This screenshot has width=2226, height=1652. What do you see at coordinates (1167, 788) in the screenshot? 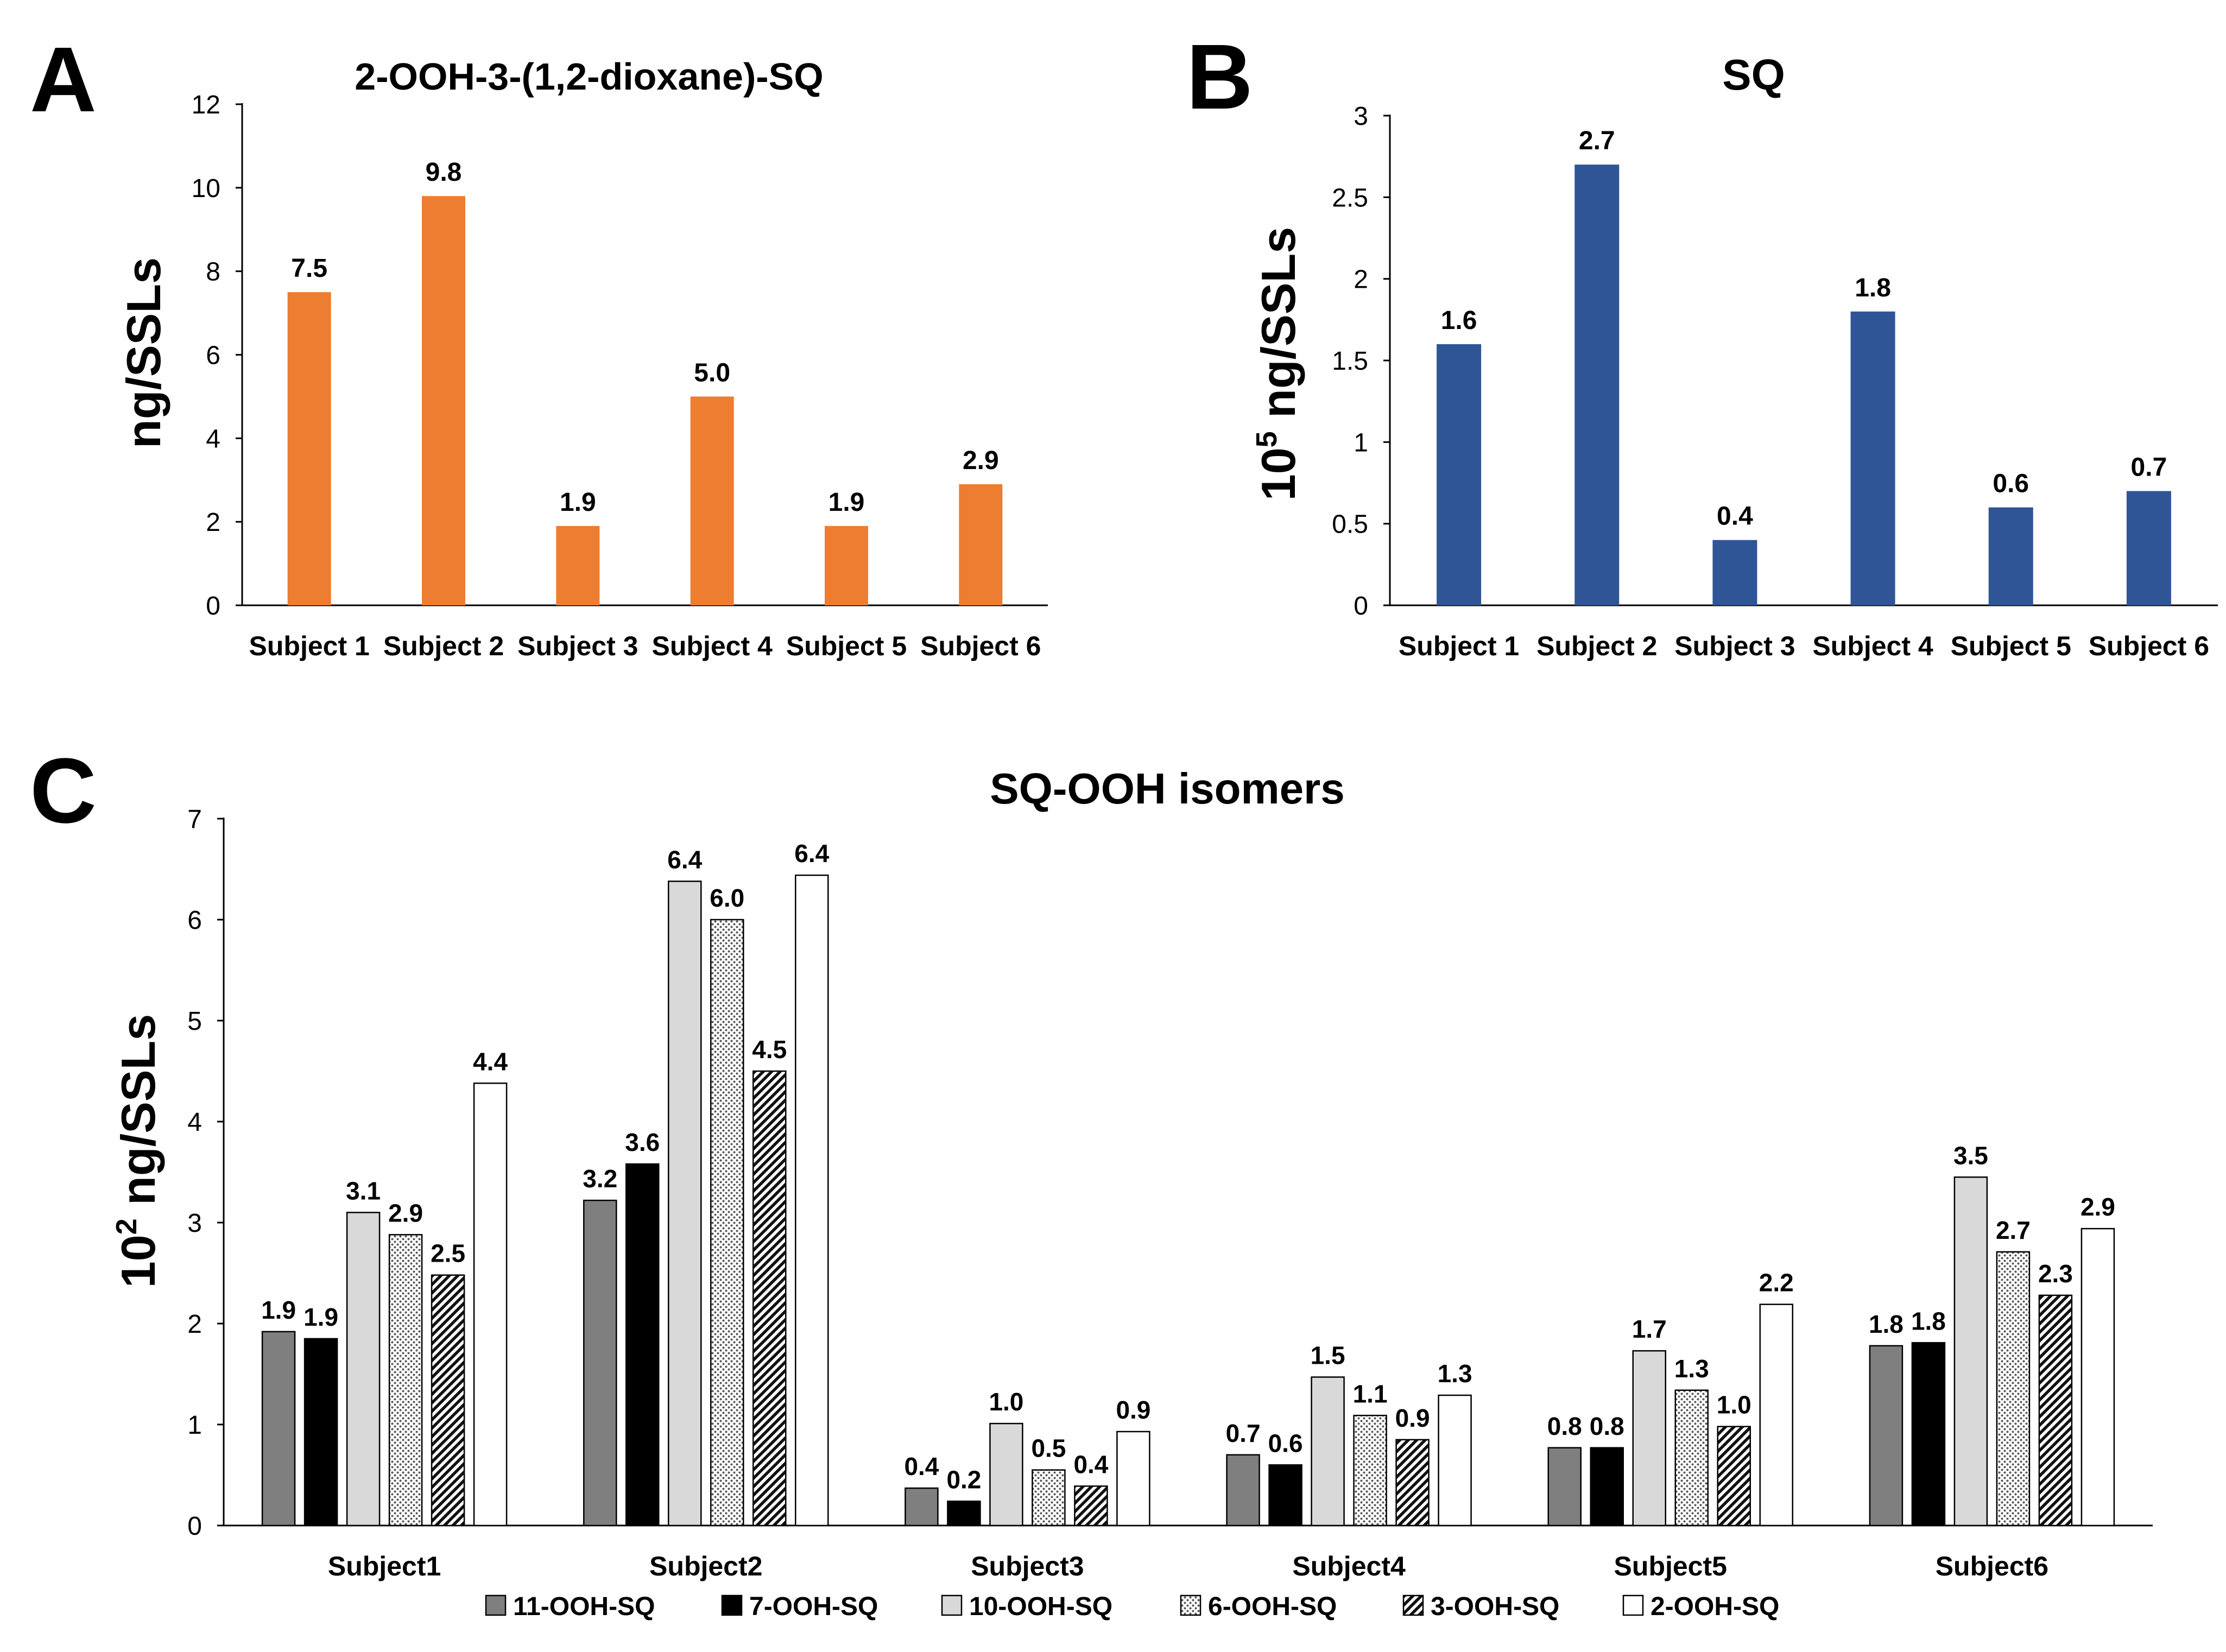
I see `chart-c-title: SQ-OOH isomers` at bounding box center [1167, 788].